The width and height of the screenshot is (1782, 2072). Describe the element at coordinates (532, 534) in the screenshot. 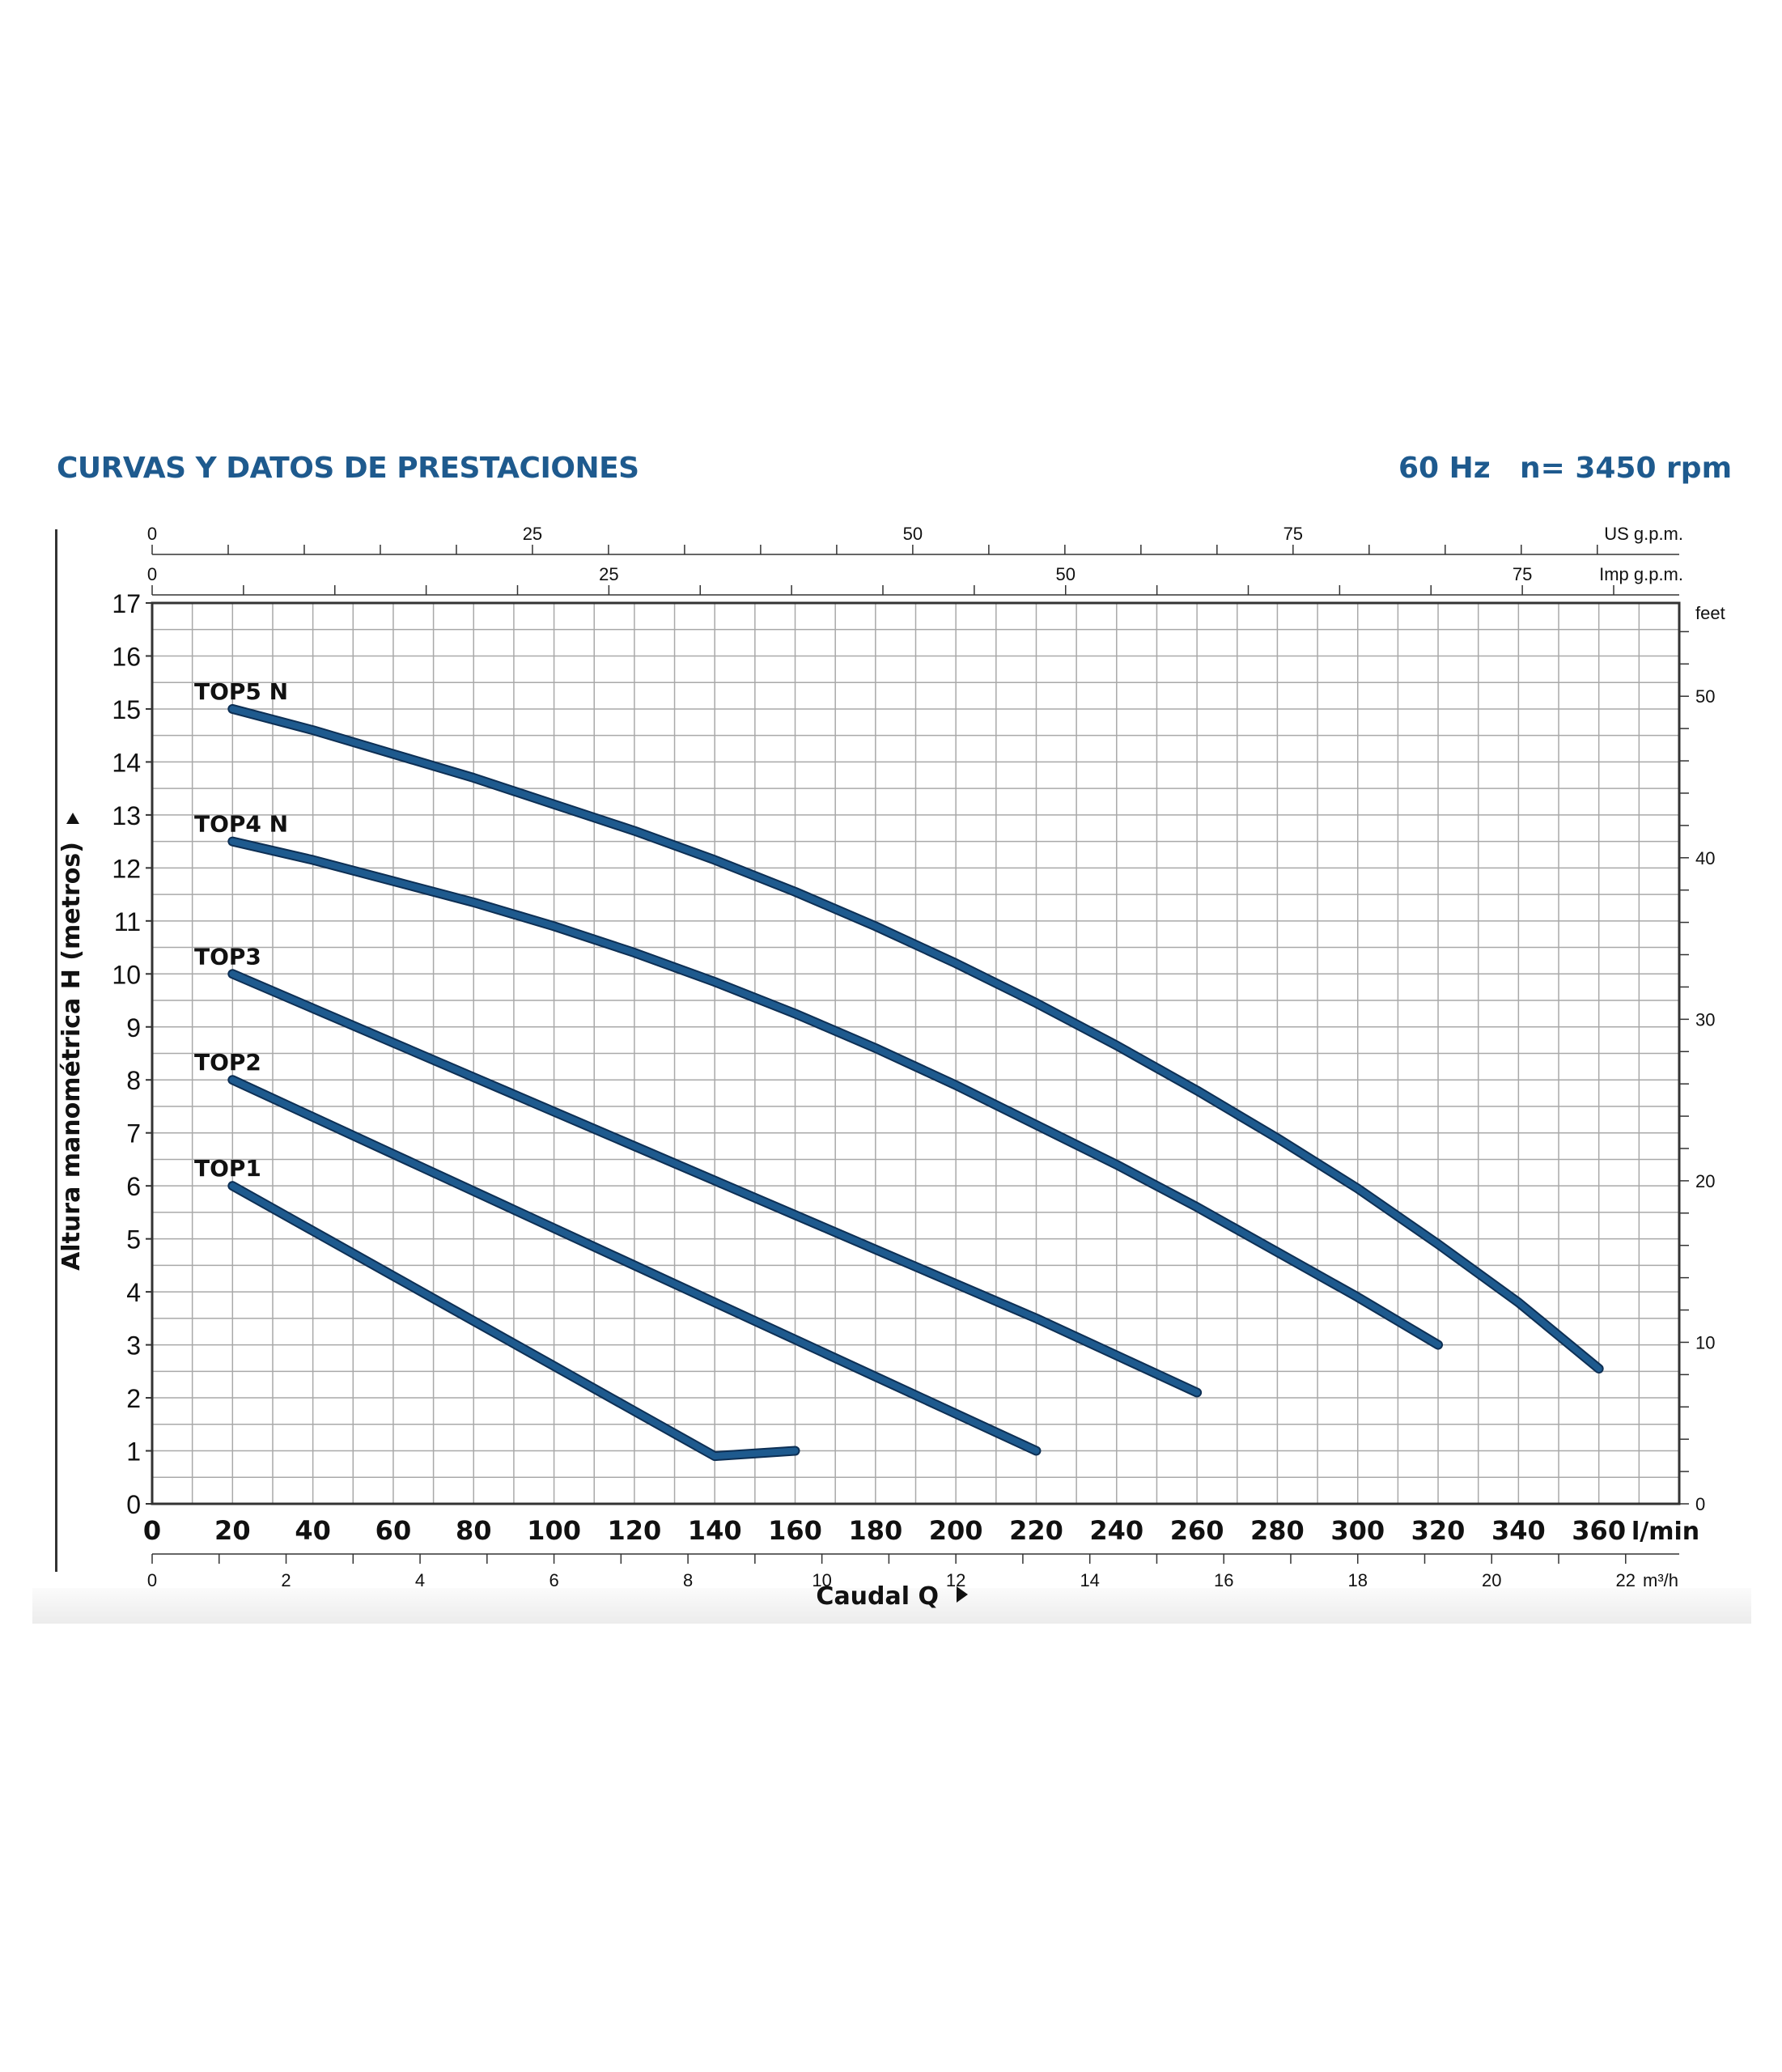

I see `us-gpm-tick-label: 25` at that location.